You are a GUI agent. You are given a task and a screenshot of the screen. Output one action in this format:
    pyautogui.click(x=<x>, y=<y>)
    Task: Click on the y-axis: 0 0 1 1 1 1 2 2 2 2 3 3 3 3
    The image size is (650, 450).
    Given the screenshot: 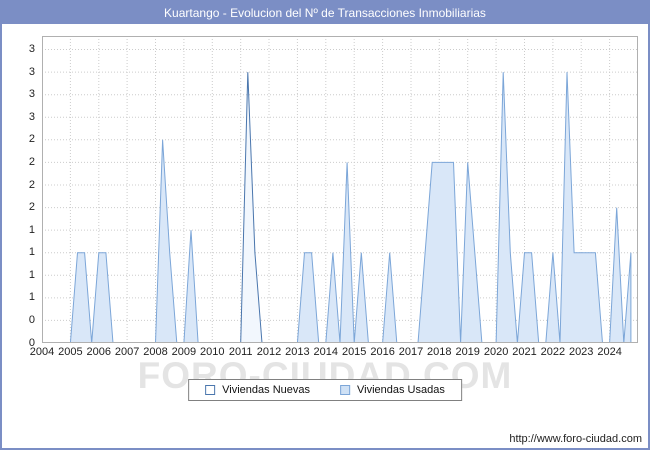 What is the action you would take?
    pyautogui.click(x=22, y=192)
    